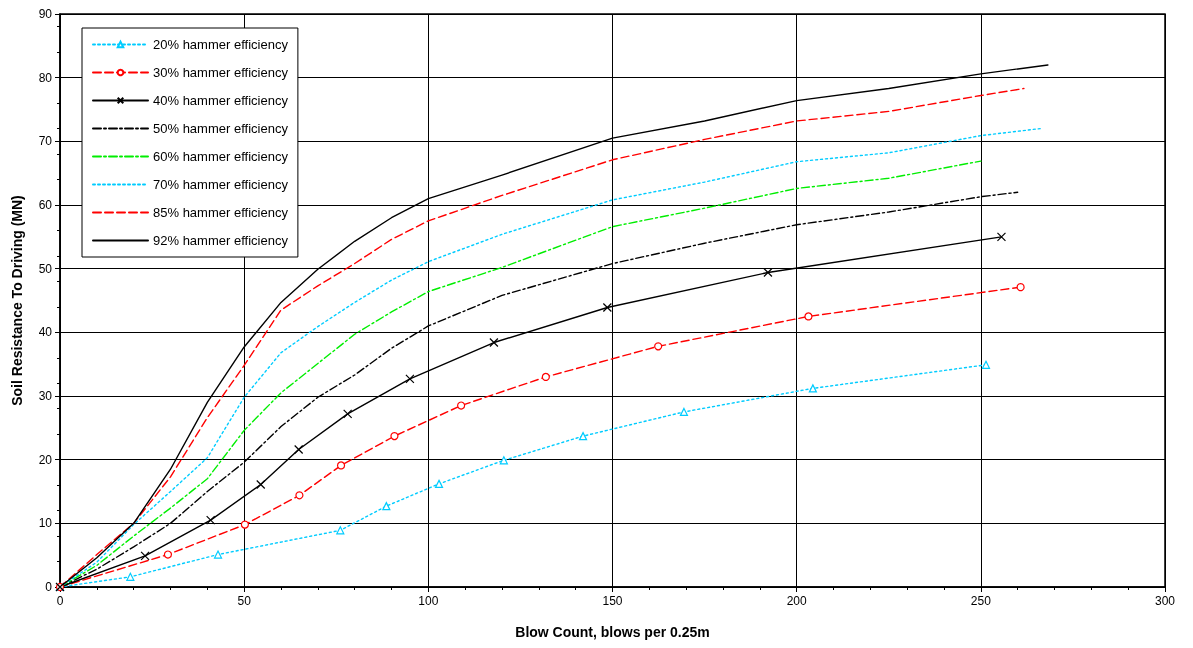  Describe the element at coordinates (221, 72) in the screenshot. I see `legend-label: 30% hammer efficiency` at that location.